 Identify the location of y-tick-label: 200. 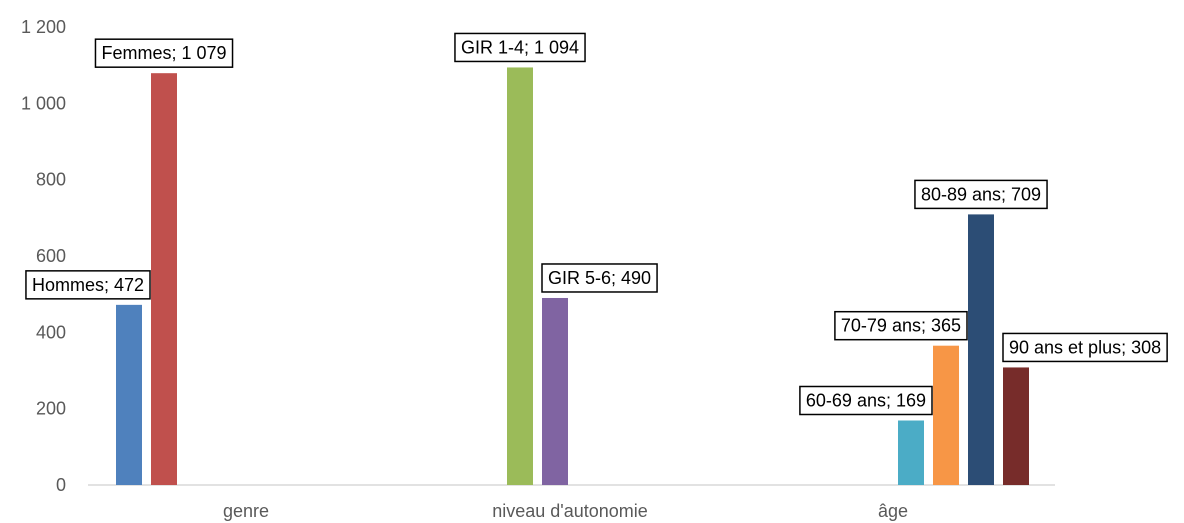
(51, 409).